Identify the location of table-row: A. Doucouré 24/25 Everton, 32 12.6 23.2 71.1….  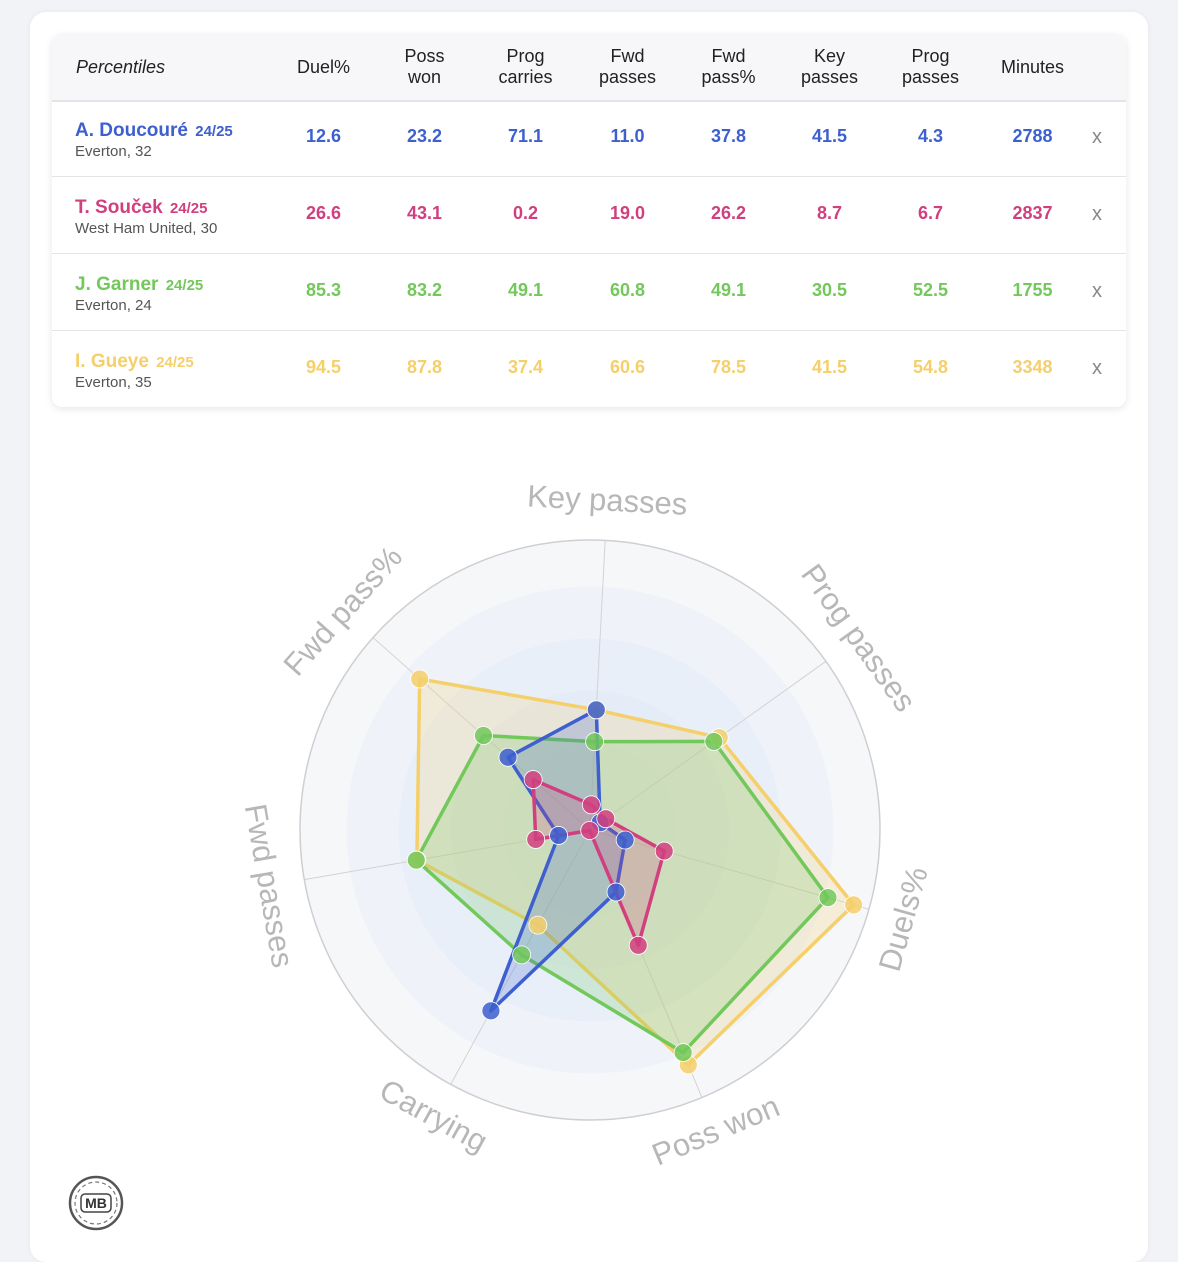
(589, 138).